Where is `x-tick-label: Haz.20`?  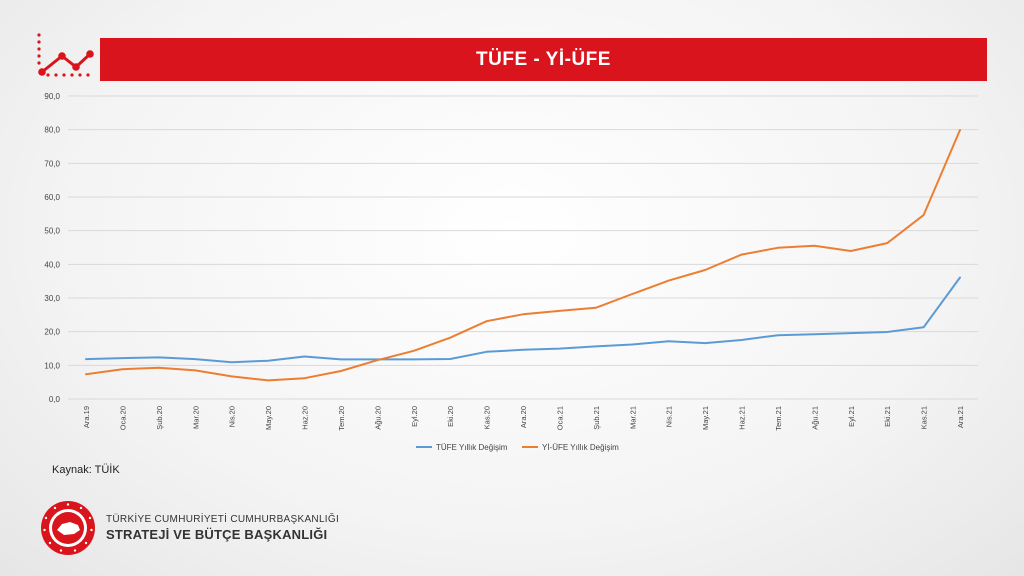 x-tick-label: Haz.20 is located at coordinates (305, 418).